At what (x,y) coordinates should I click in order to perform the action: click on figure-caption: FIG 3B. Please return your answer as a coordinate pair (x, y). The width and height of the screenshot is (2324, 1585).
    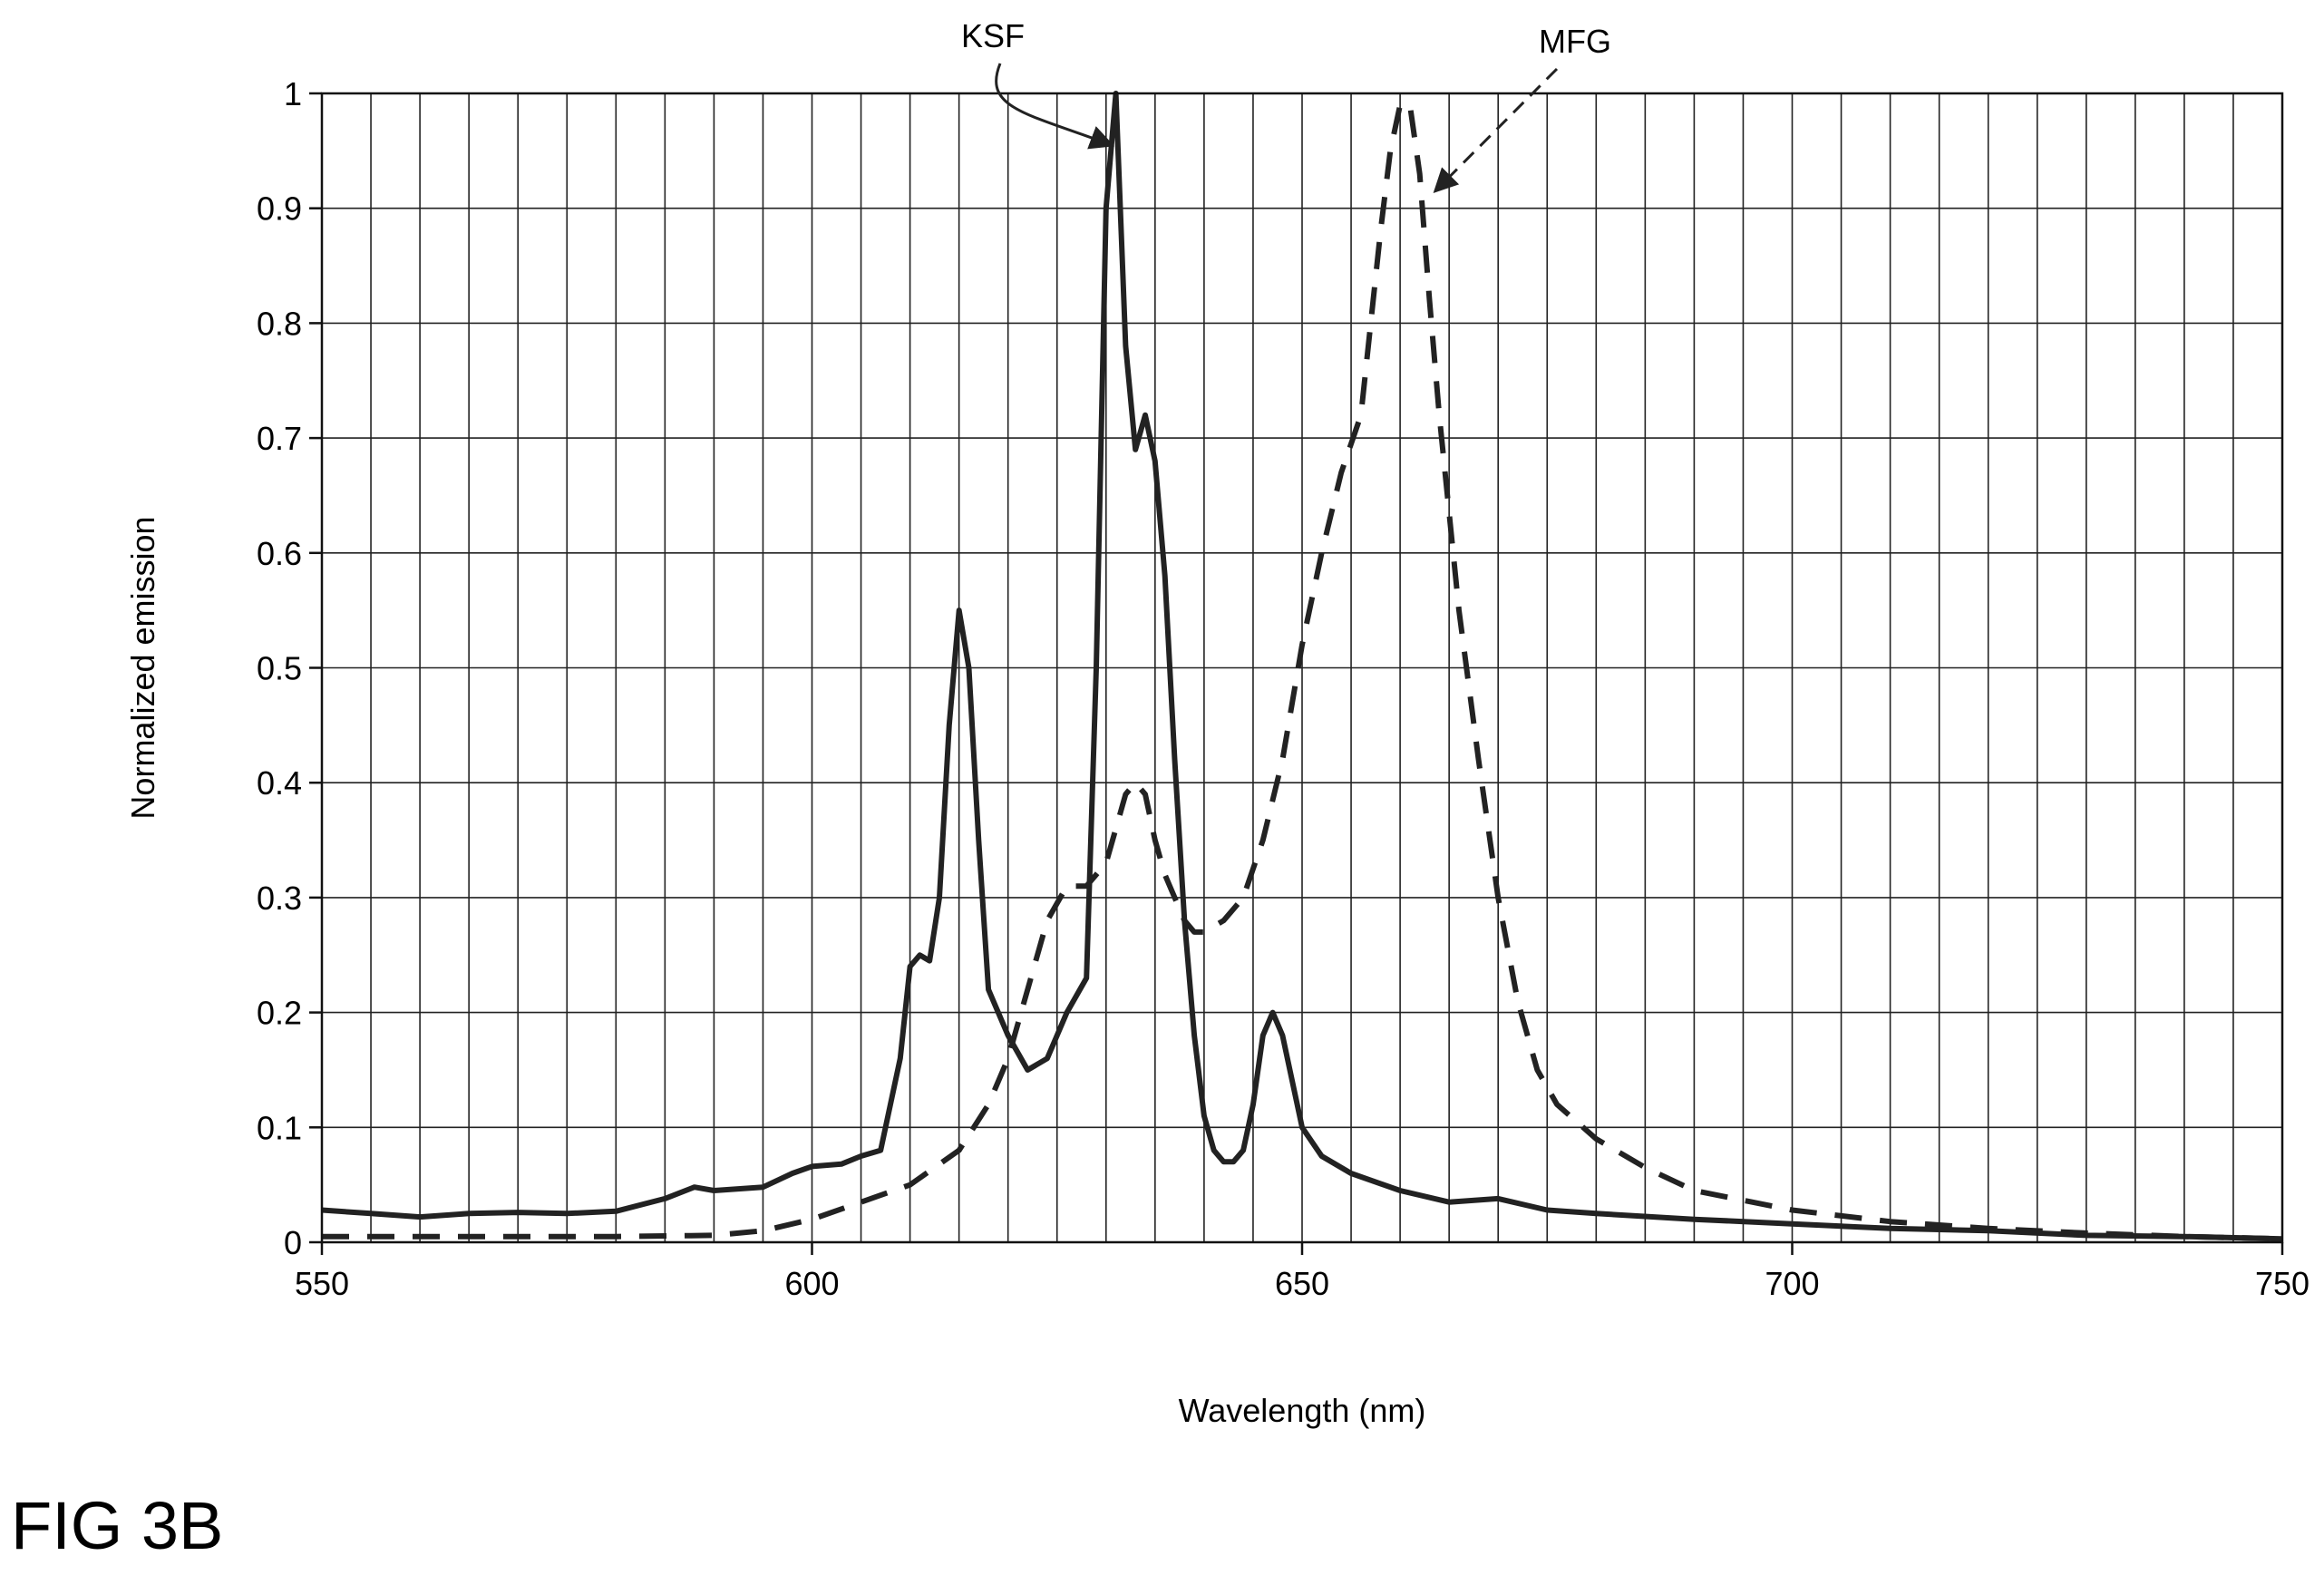
    Looking at the image, I should click on (117, 1525).